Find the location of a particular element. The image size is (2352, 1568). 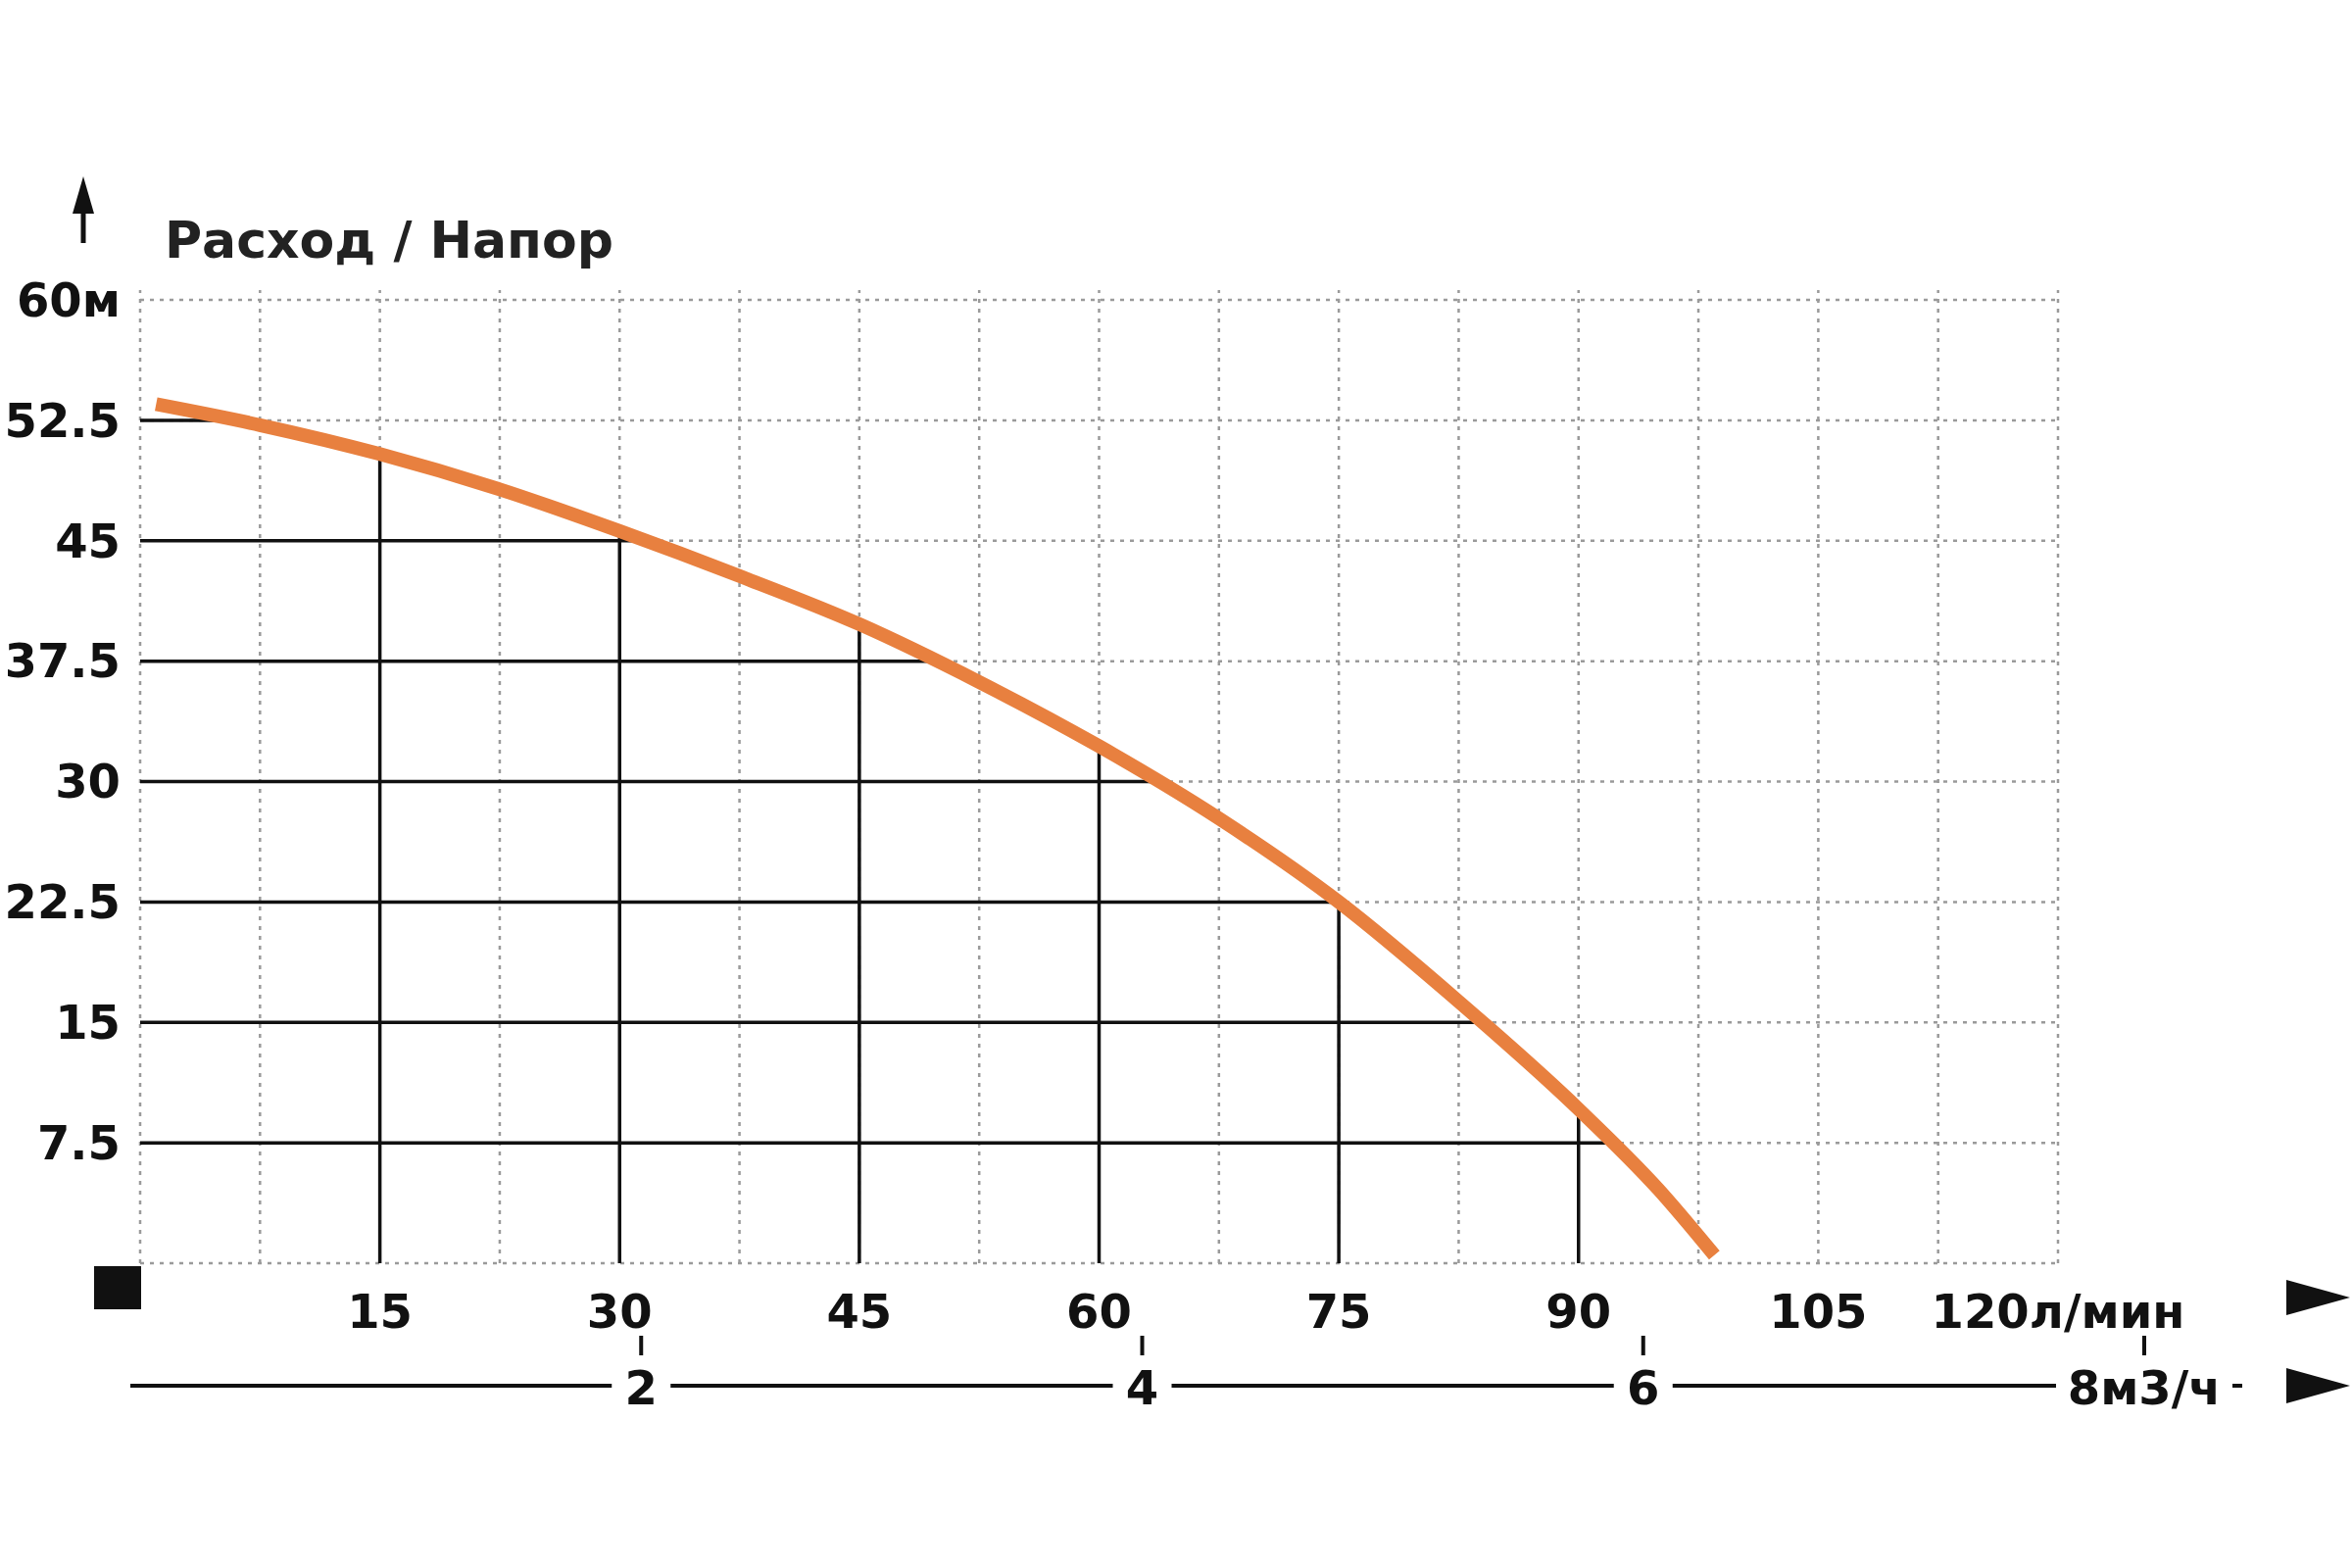

x-tick-label: 30 is located at coordinates (619, 1311).